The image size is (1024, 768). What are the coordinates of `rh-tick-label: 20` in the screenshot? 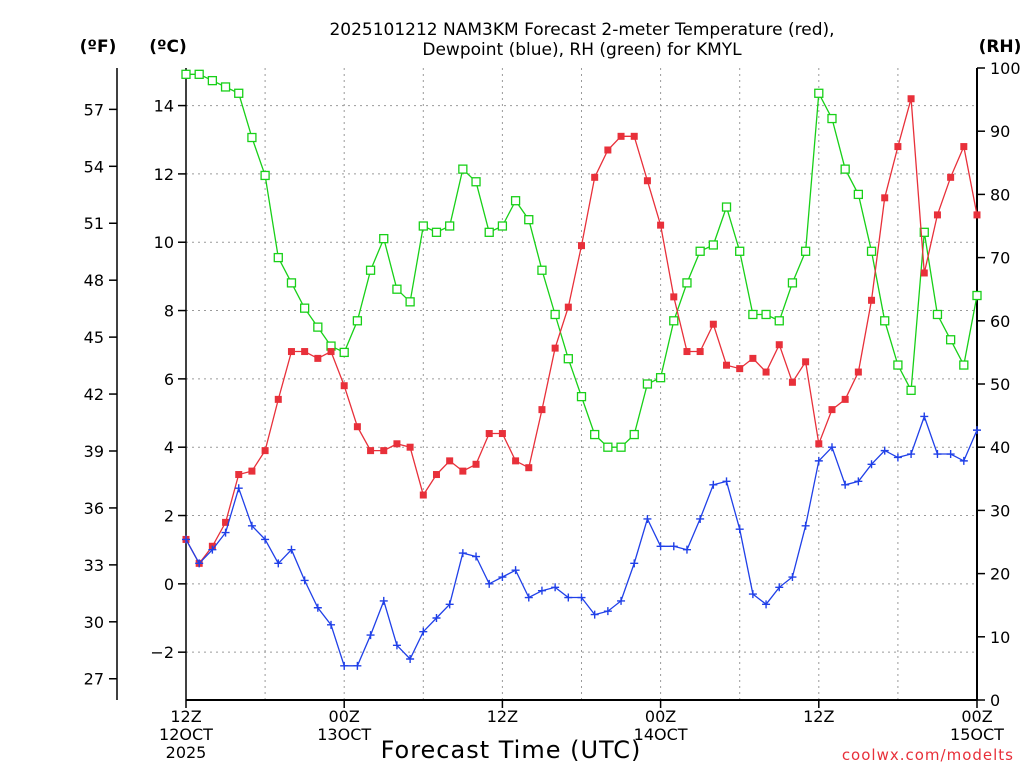 It's located at (1000, 574).